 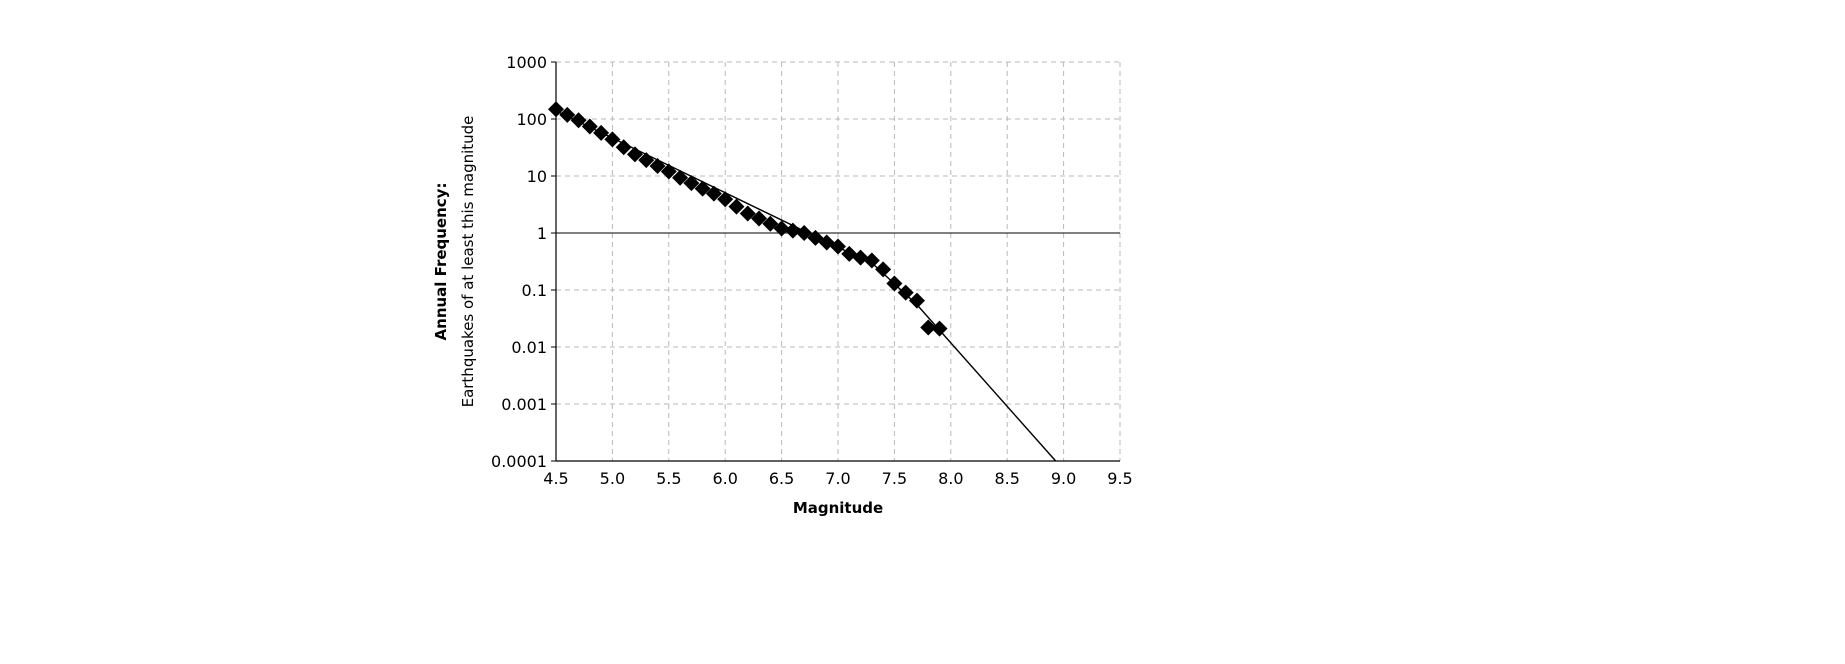 What do you see at coordinates (529, 347) in the screenshot?
I see `y-tick-label: 0.01` at bounding box center [529, 347].